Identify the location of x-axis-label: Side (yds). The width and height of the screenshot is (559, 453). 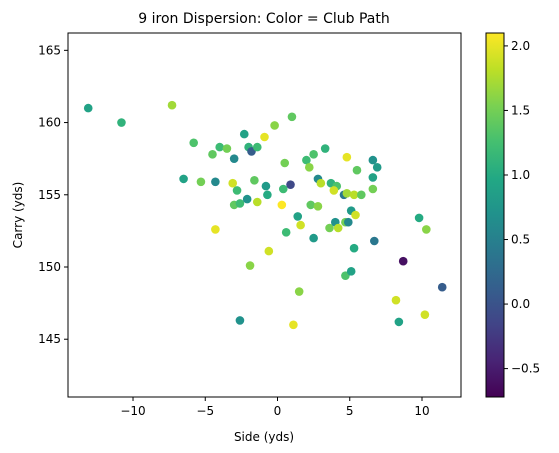
(264, 437).